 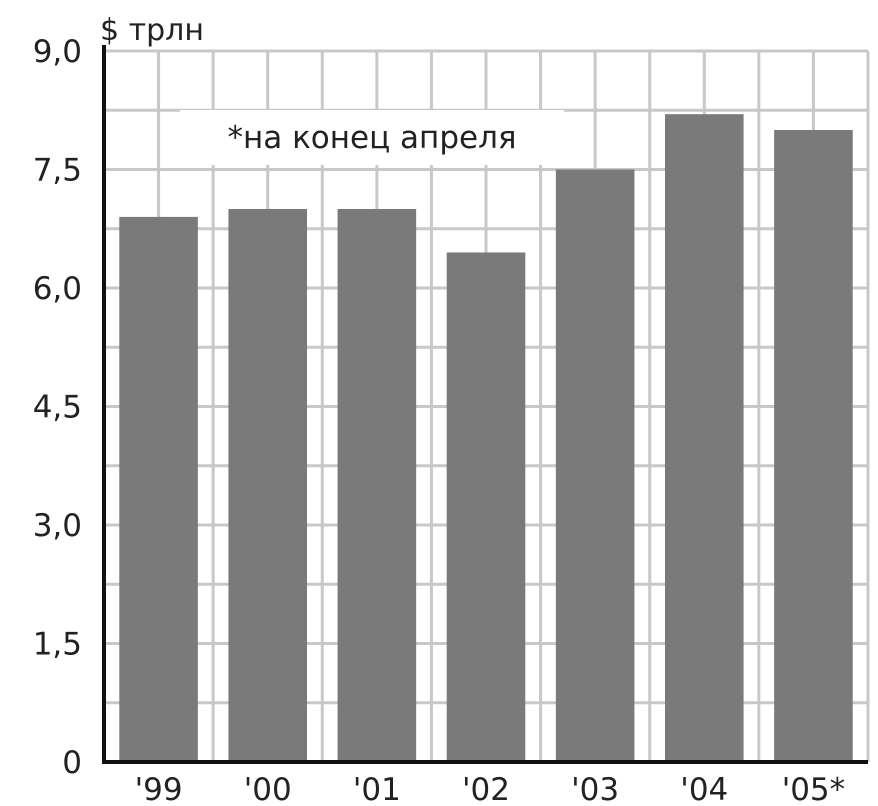 I want to click on annotation-text: *на конец апреля, so click(x=371, y=138).